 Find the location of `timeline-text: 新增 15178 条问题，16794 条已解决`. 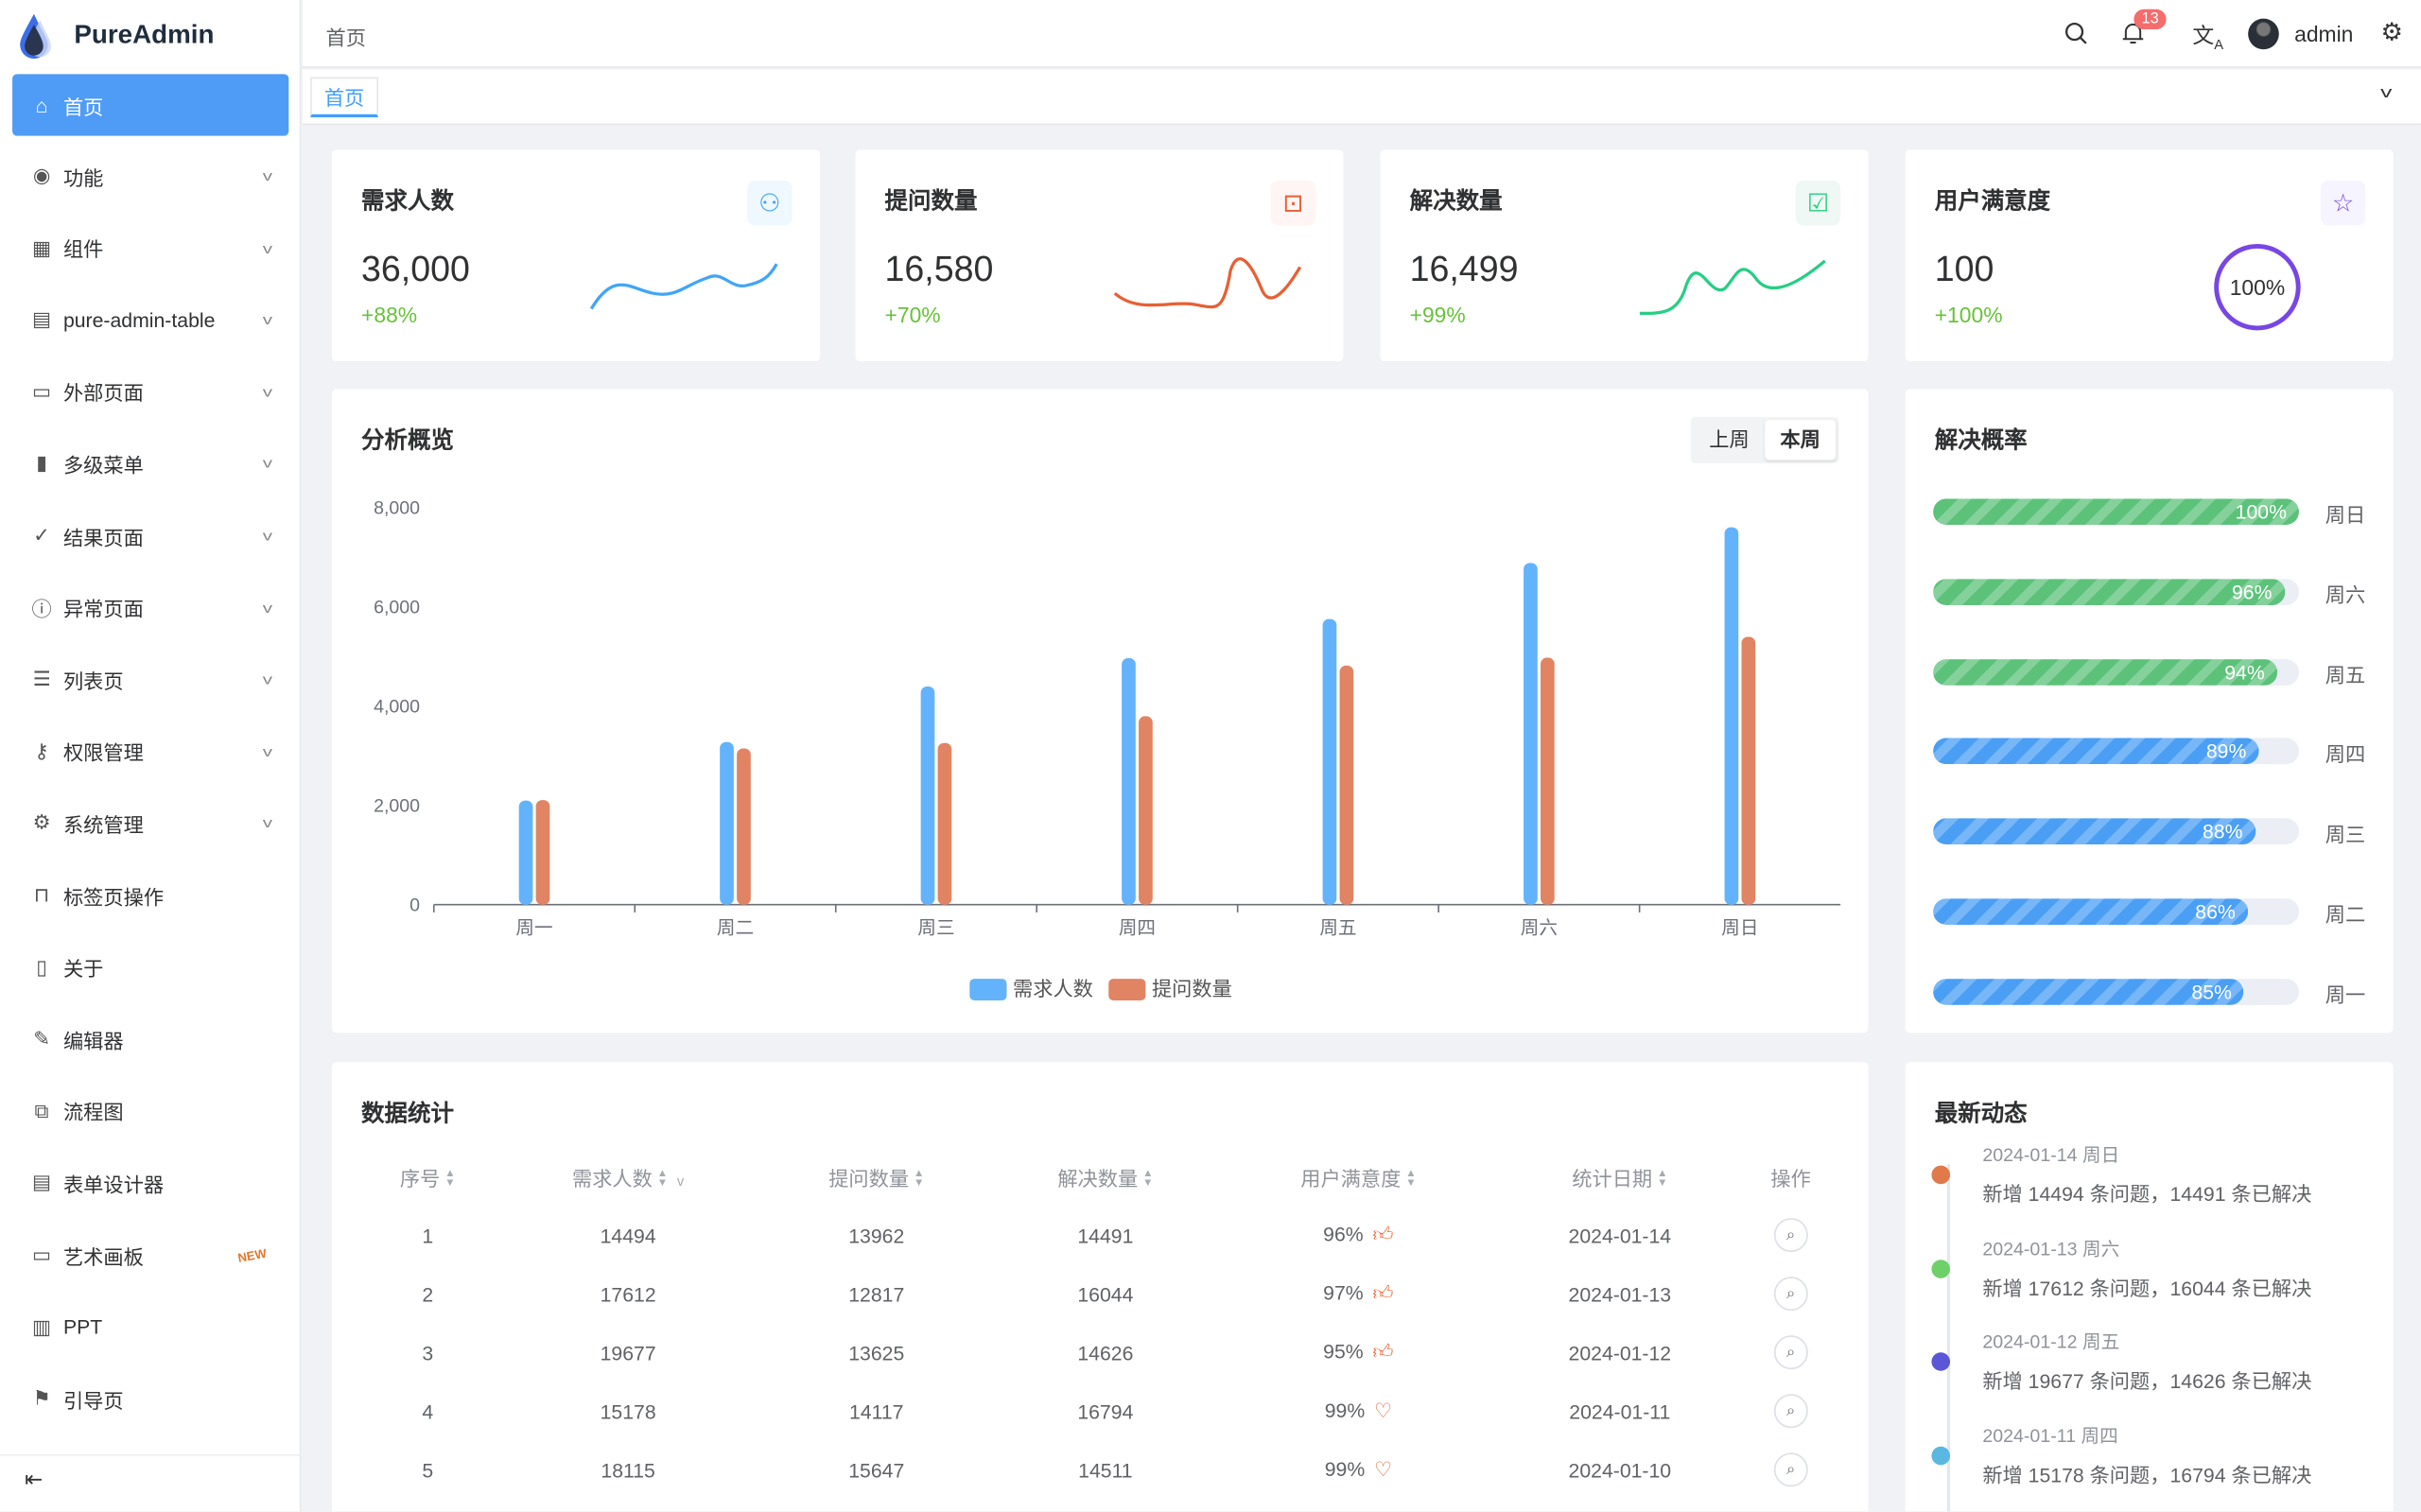

timeline-text: 新增 15178 条问题，16794 条已解决 is located at coordinates (2147, 1474).